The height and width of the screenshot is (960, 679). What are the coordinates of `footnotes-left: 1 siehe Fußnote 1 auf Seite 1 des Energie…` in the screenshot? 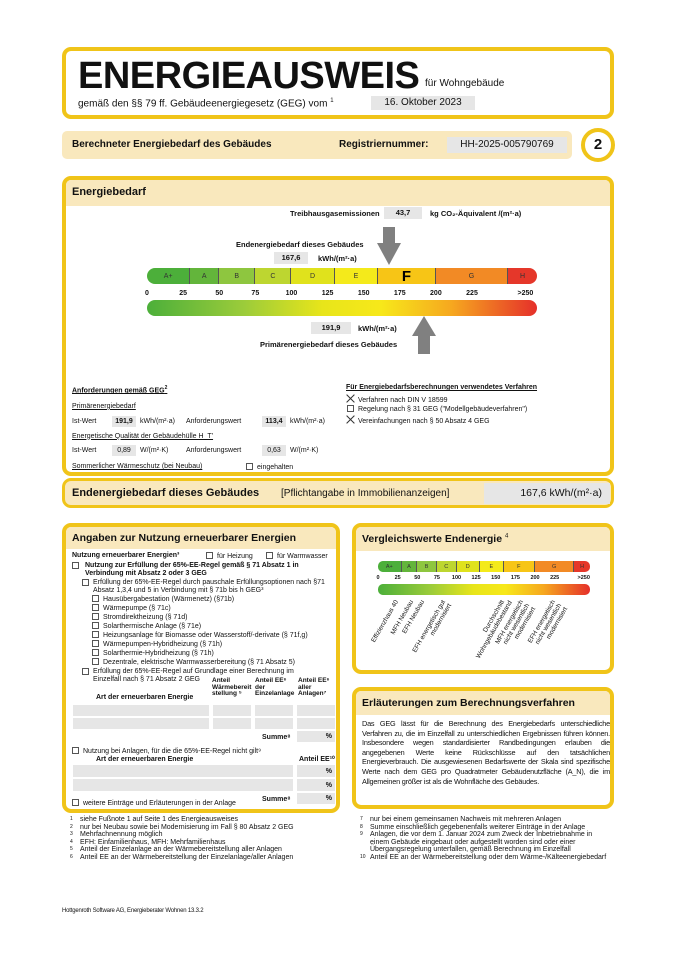 It's located at (207, 838).